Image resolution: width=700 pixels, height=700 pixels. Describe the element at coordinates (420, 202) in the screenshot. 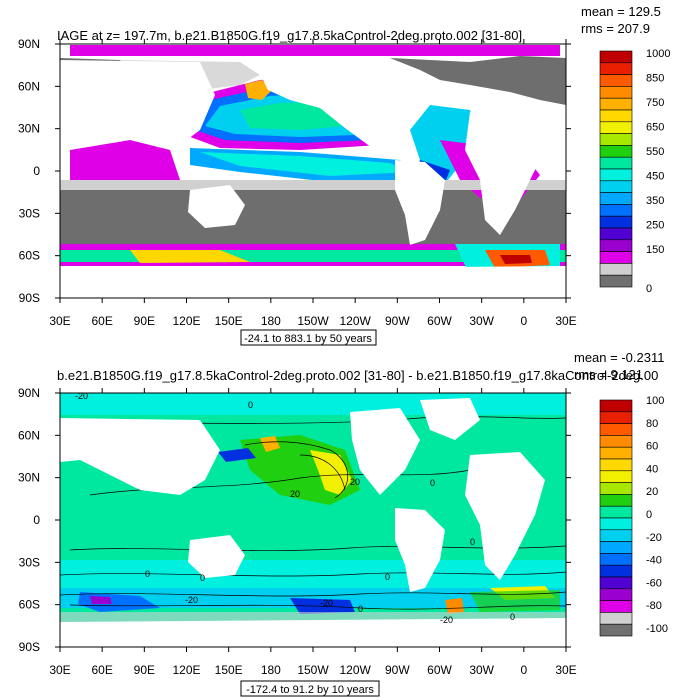

I see `panel1-land-south-america` at that location.